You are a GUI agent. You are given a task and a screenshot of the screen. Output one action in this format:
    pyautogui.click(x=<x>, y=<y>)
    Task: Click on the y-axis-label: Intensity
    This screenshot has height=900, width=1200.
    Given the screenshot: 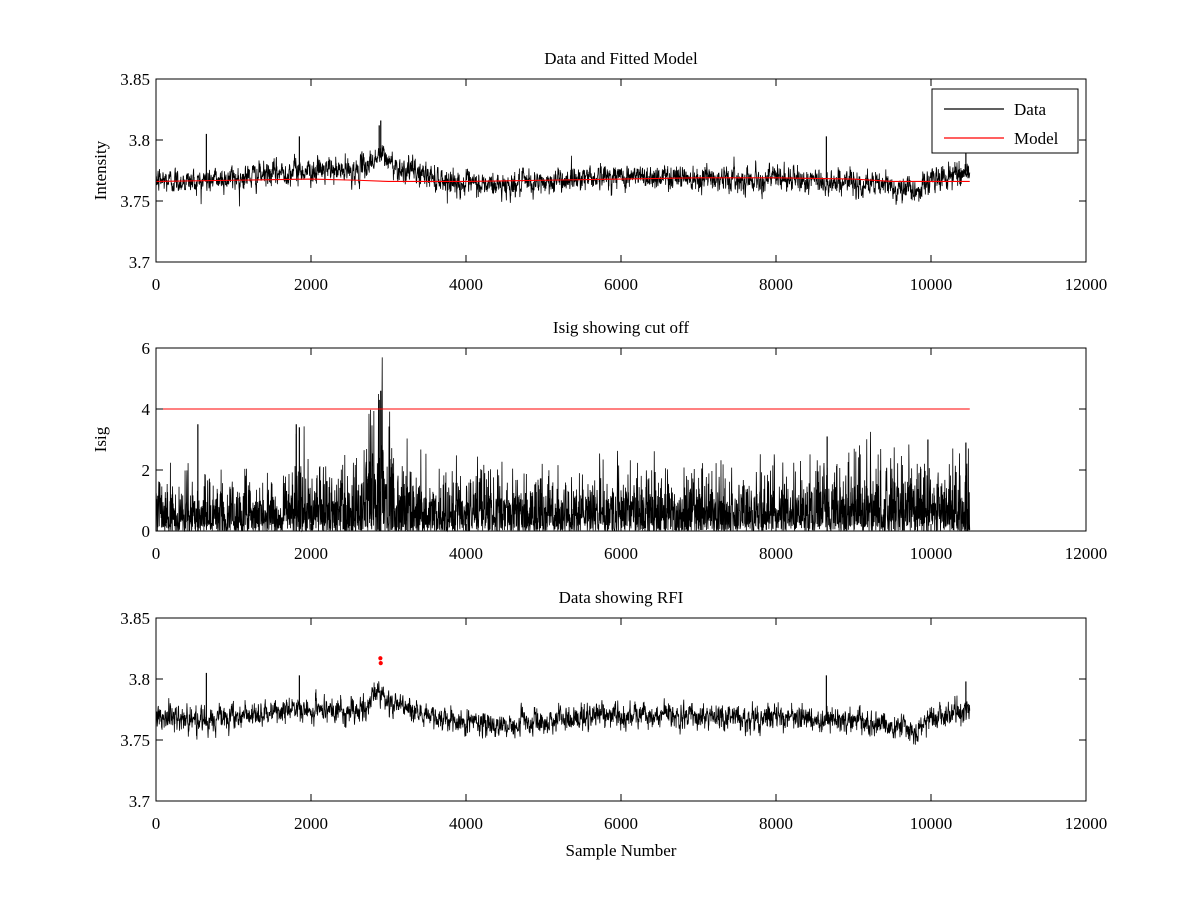 What is the action you would take?
    pyautogui.click(x=100, y=170)
    